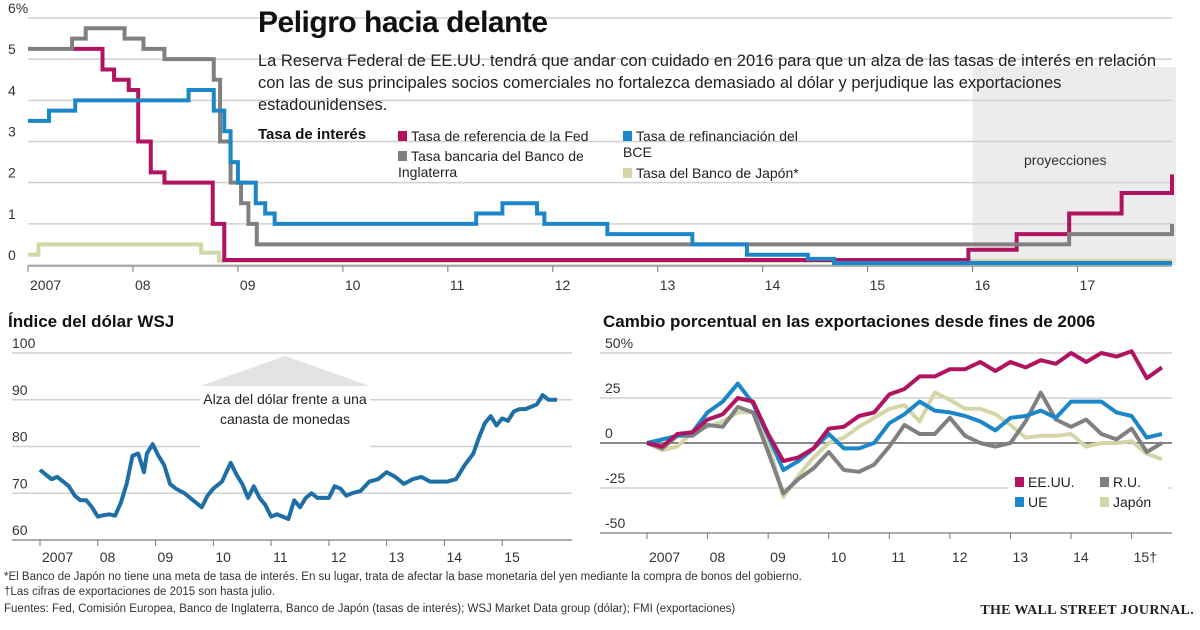 Image resolution: width=1200 pixels, height=630 pixels. I want to click on rates-xtick-label: 17, so click(1088, 285).